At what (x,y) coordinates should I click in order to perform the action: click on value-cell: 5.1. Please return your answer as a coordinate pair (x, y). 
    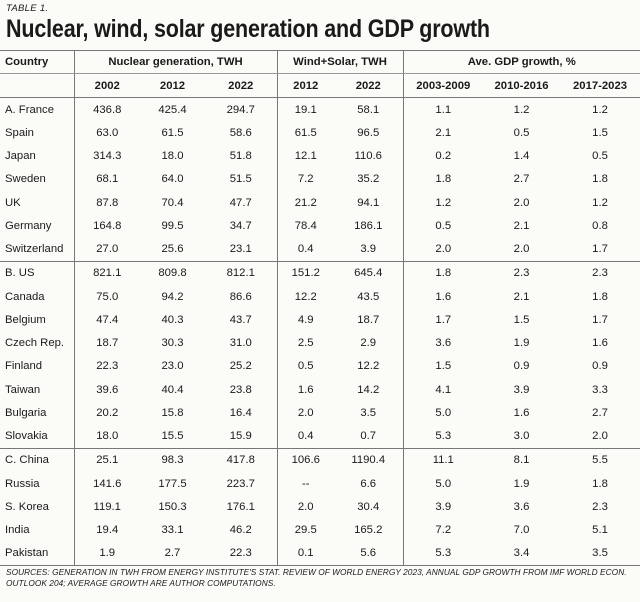
    Looking at the image, I should click on (600, 530).